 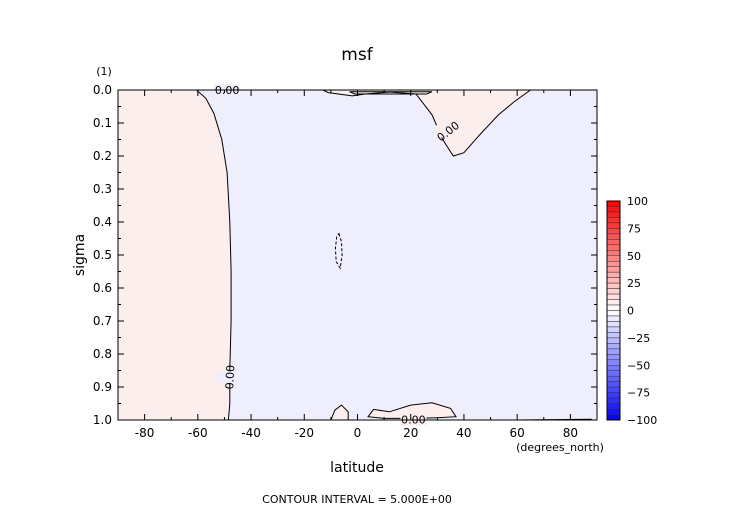 I want to click on contour-negative-oval, so click(x=338, y=251).